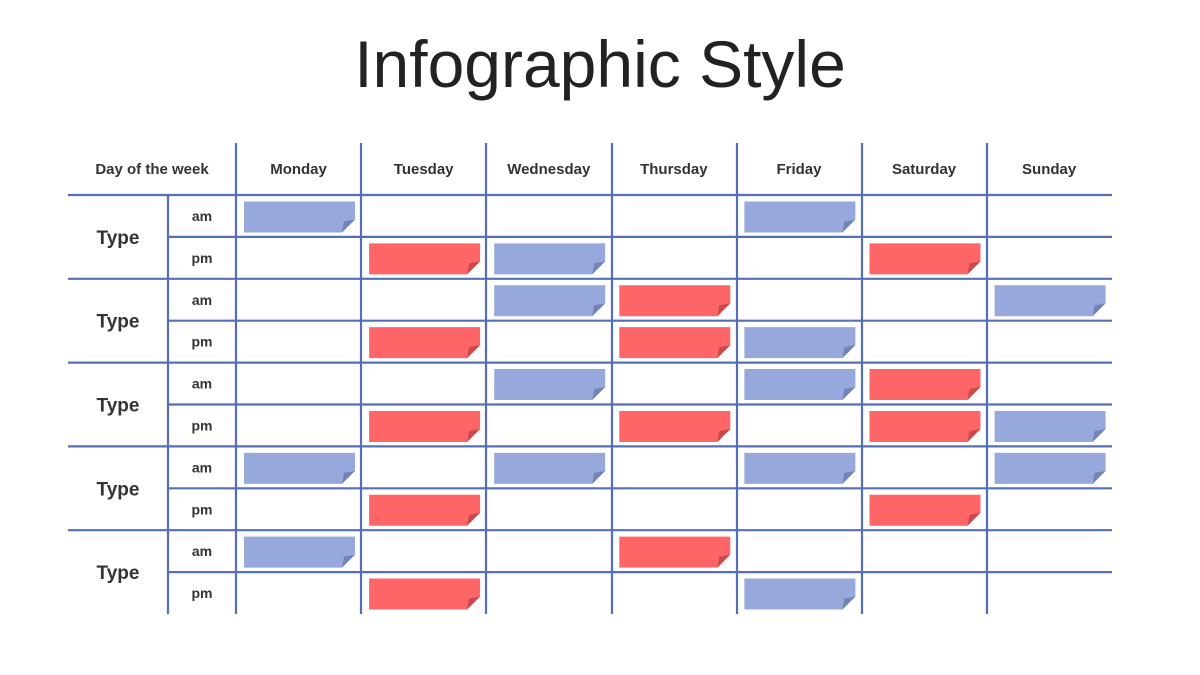  I want to click on day-header-thursday: Thursday, so click(674, 169).